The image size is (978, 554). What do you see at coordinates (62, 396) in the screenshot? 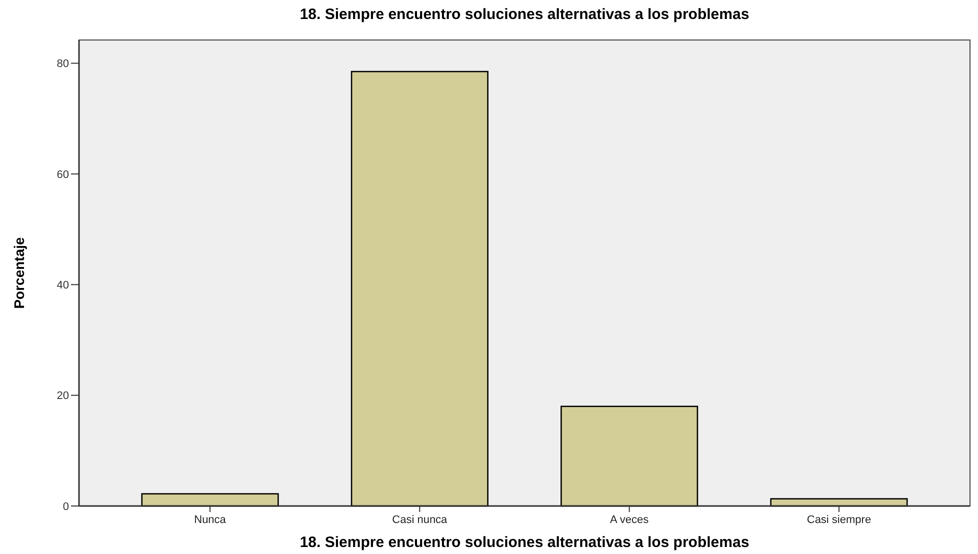
I see `y-tick-label: 20` at bounding box center [62, 396].